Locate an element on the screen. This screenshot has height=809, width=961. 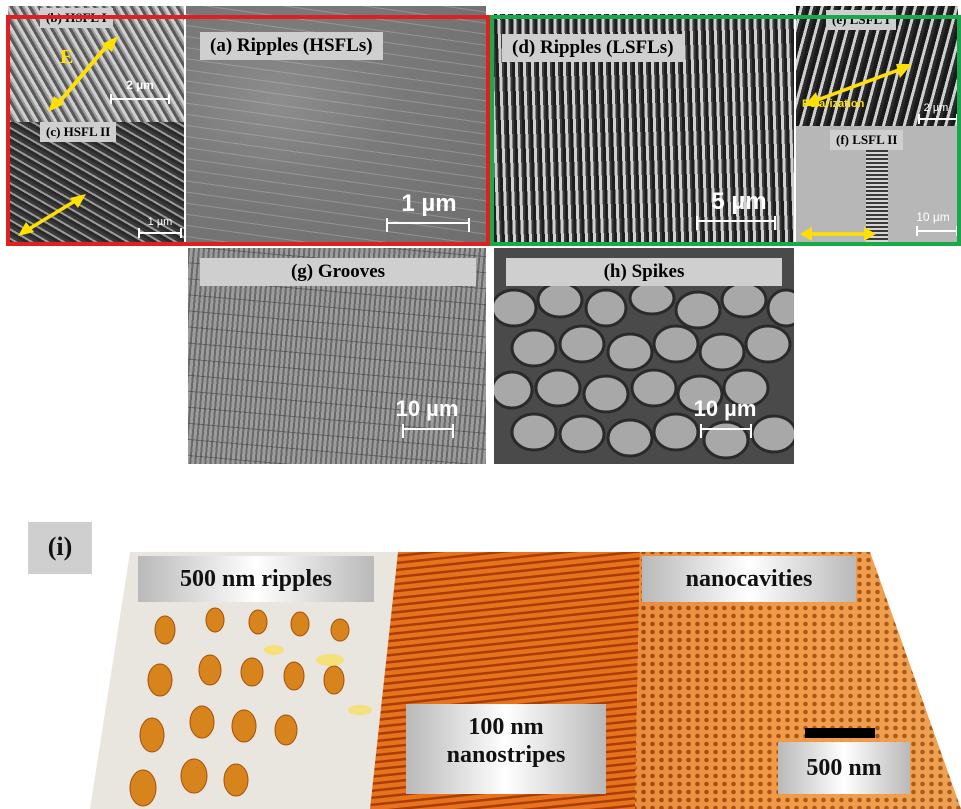
panel-b-hsfl-1: (b) HSFL I E 2 µm is located at coordinates (96, 64).